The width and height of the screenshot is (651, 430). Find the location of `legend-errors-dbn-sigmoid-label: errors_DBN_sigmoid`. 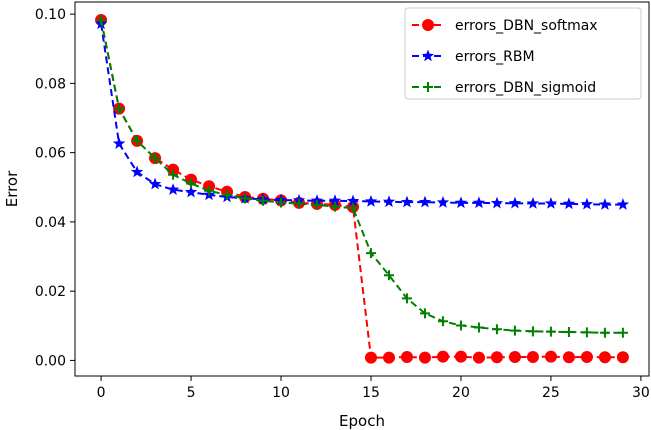

legend-errors-dbn-sigmoid-label: errors_DBN_sigmoid is located at coordinates (525, 88).